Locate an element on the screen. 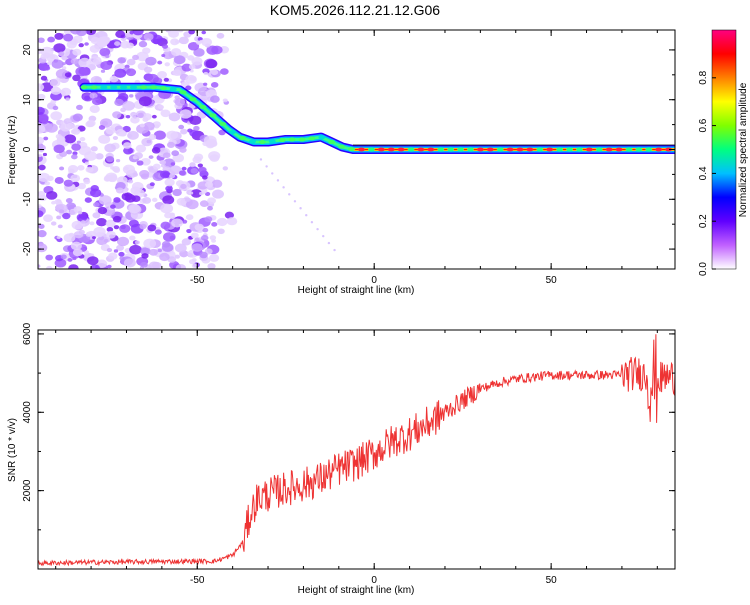  x-tick-label: 50 is located at coordinates (552, 580).